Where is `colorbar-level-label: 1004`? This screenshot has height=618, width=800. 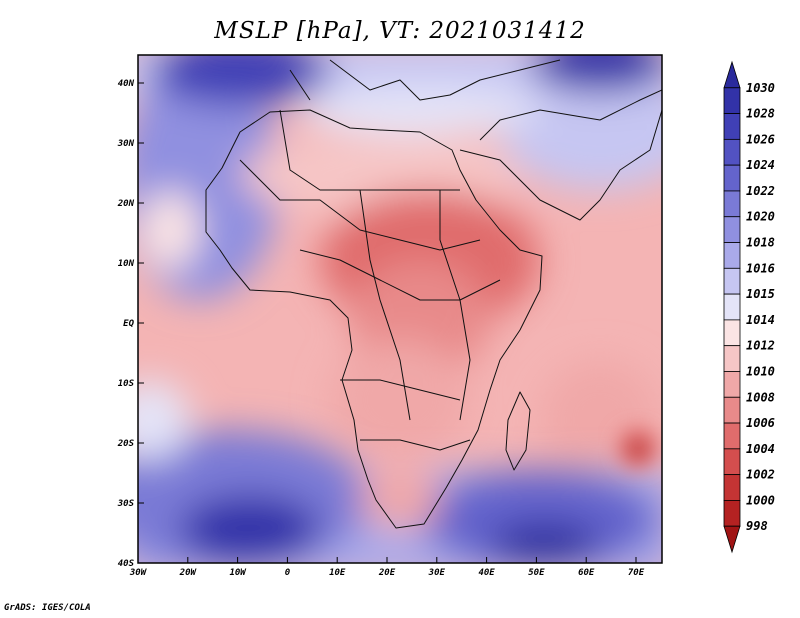
colorbar-level-label: 1004 is located at coordinates (760, 449).